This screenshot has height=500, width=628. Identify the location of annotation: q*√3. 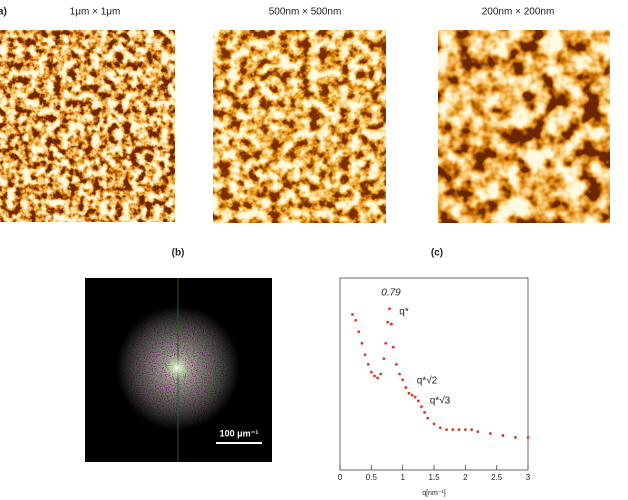
(440, 401).